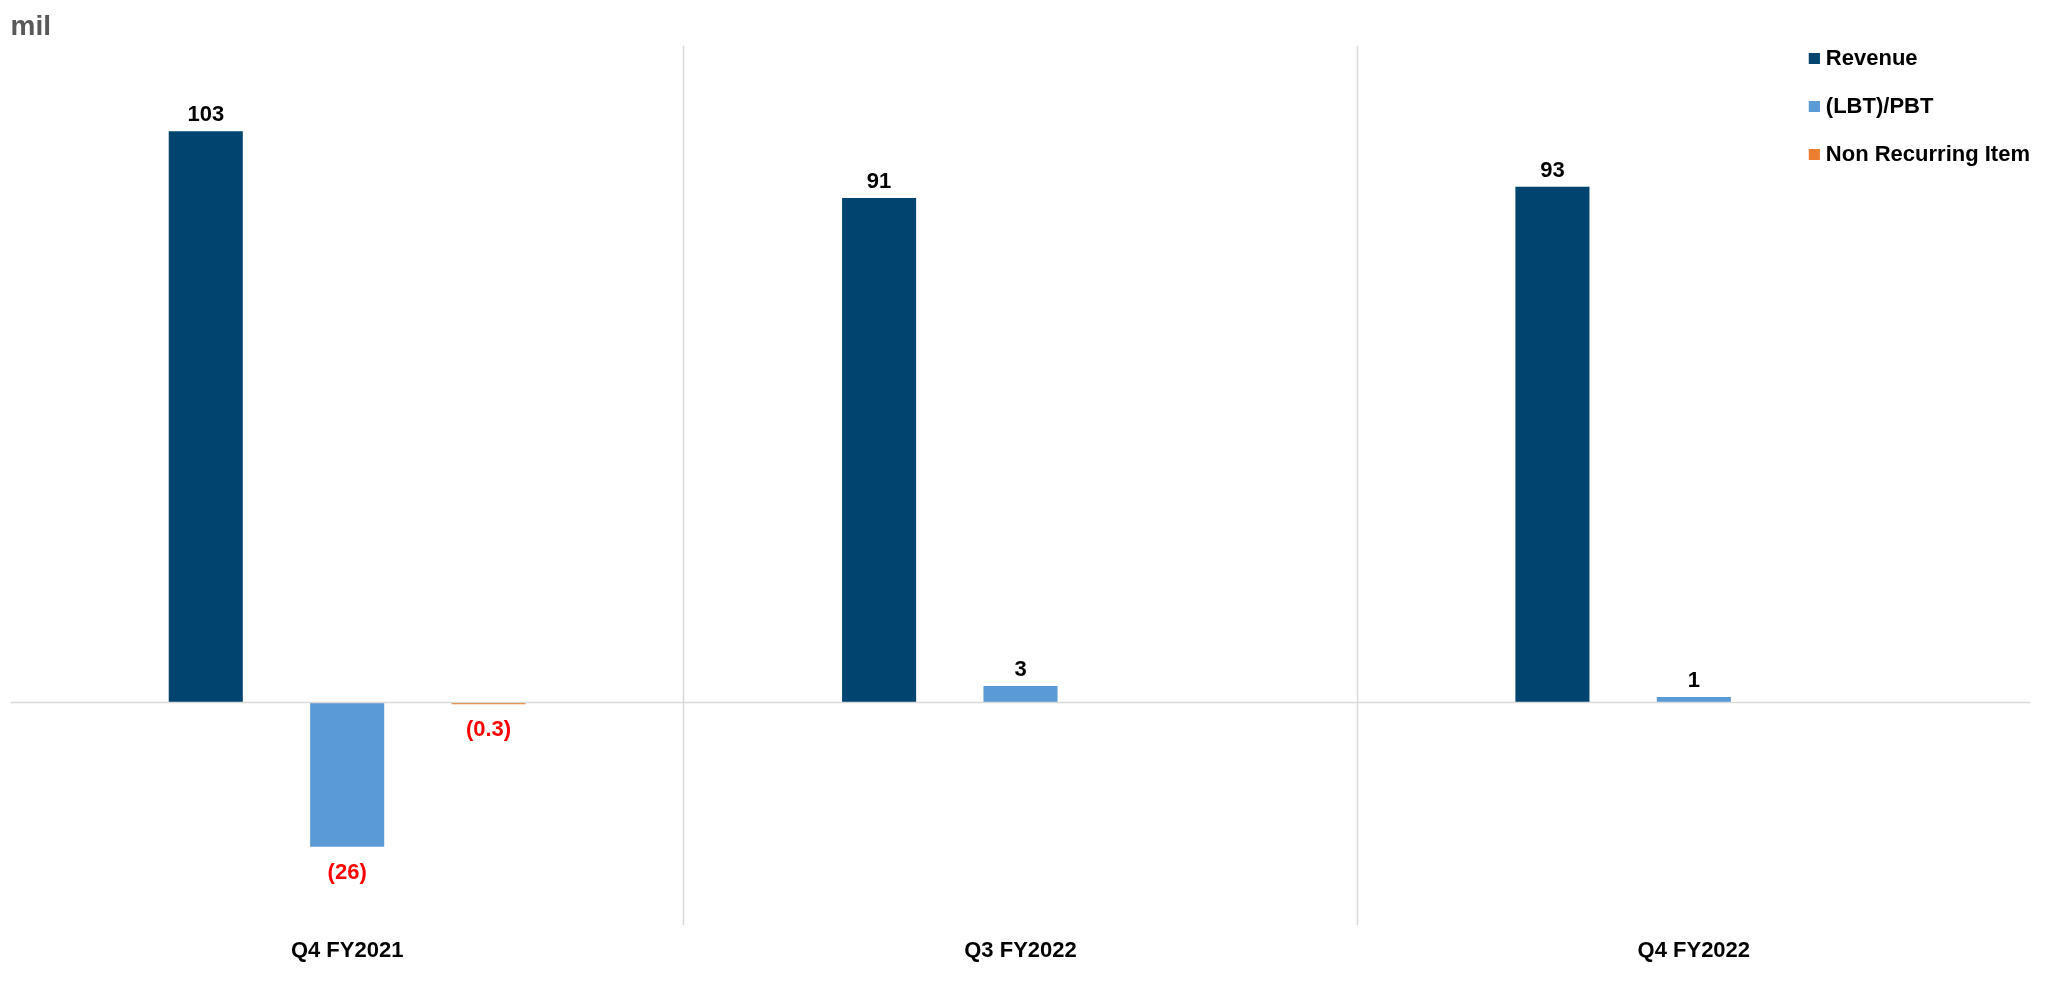  Describe the element at coordinates (347, 871) in the screenshot. I see `data-label: (26)` at that location.